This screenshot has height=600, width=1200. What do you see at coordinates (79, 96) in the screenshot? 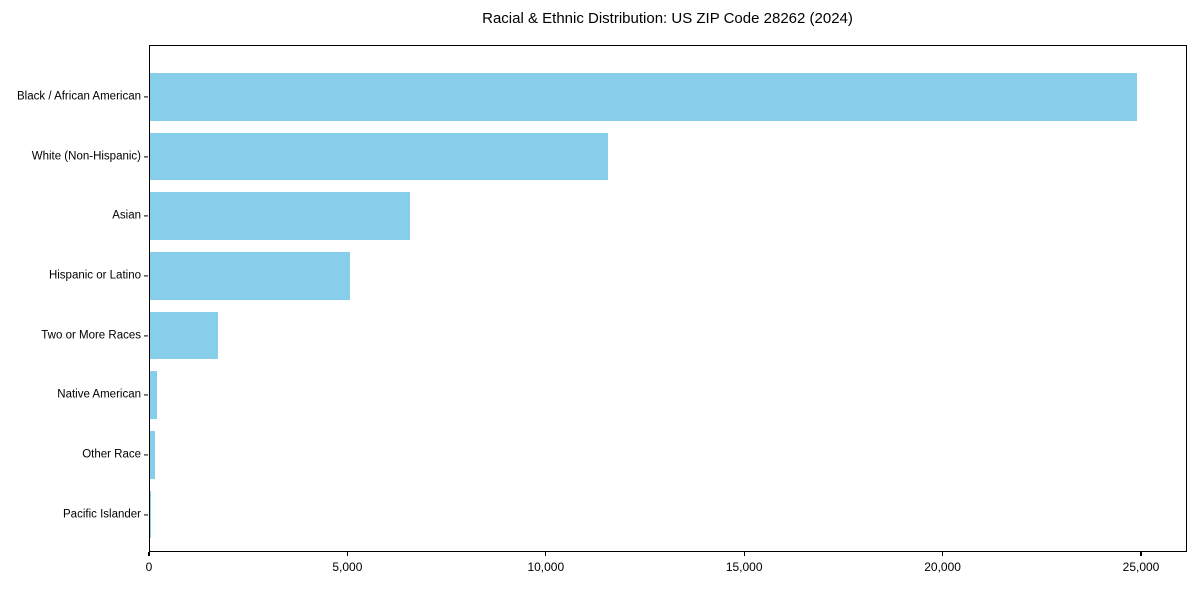
I see `y-tick-label-black-african-american: Black / African American` at bounding box center [79, 96].